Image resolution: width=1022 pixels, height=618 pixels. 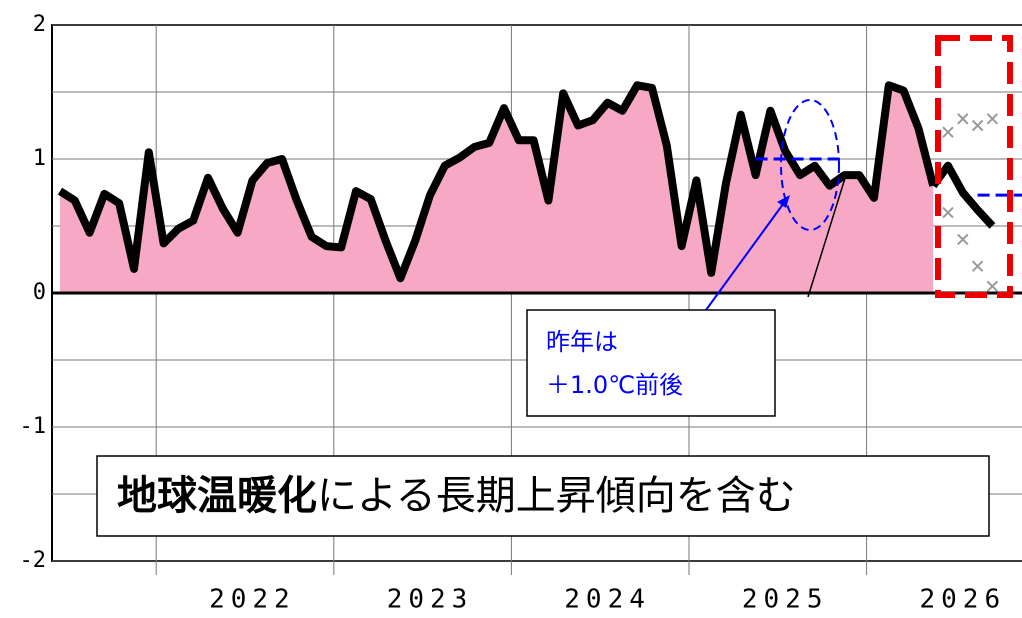 What do you see at coordinates (39, 158) in the screenshot?
I see `y-tick-label: 1` at bounding box center [39, 158].